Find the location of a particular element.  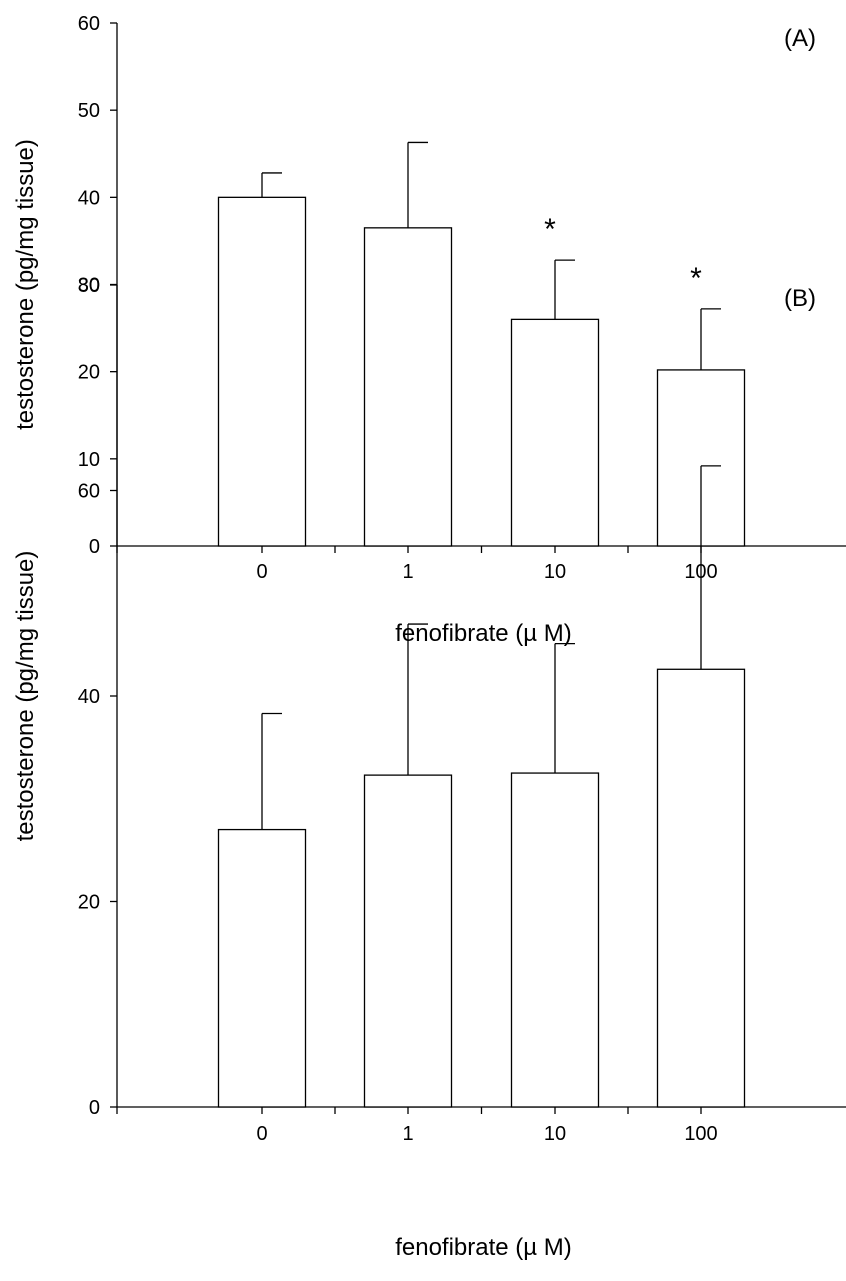

panel-label: (A) is located at coordinates (800, 38).